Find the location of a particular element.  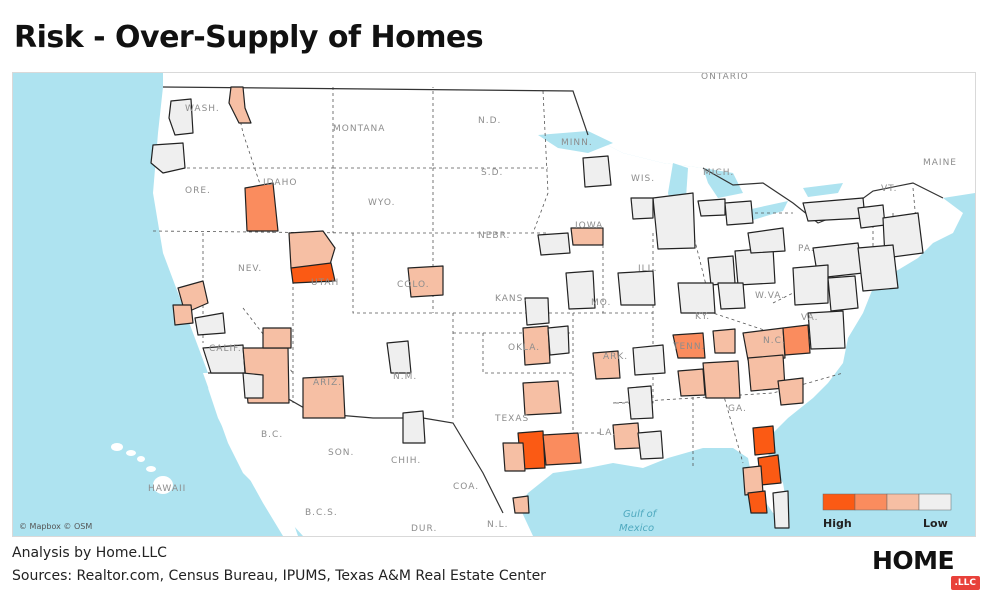

label-wva: W.VA. is located at coordinates (770, 296).